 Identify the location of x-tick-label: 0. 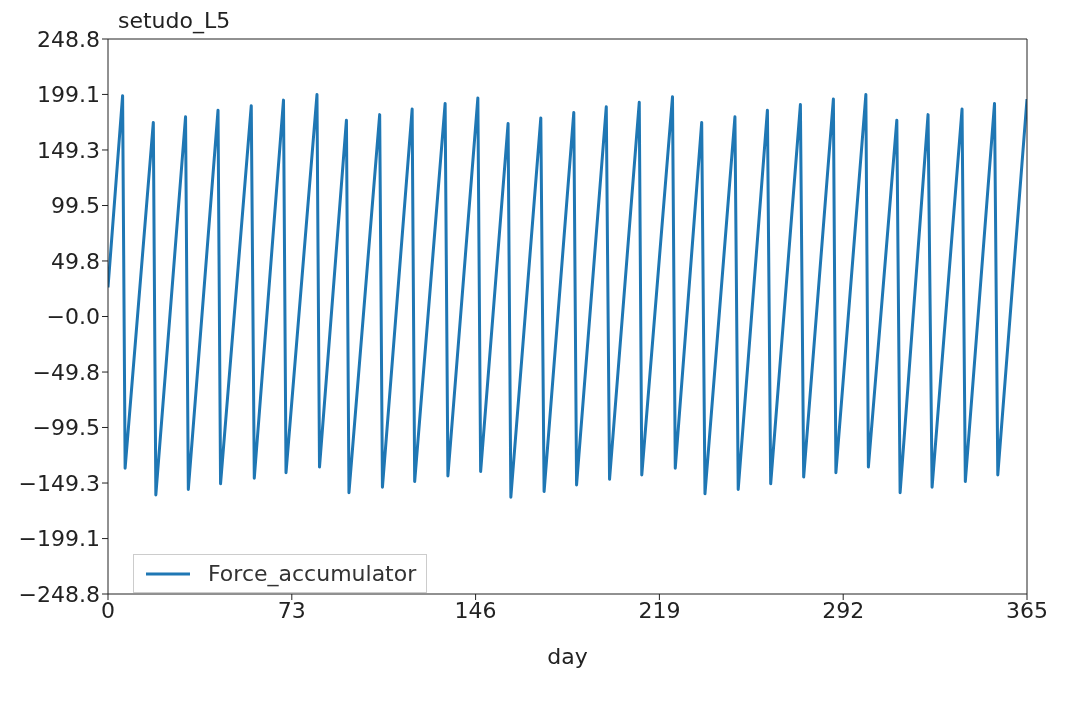
(108, 610).